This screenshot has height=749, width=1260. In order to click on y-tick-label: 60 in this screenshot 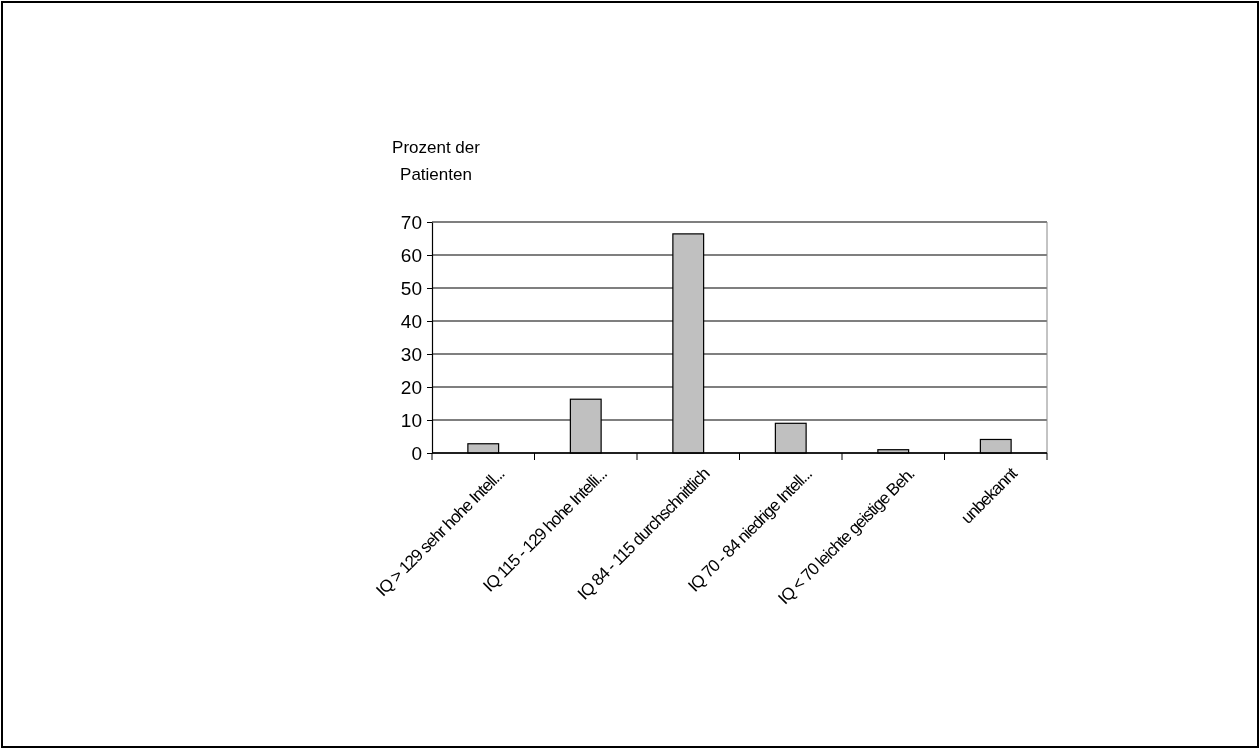, I will do `click(411, 255)`.